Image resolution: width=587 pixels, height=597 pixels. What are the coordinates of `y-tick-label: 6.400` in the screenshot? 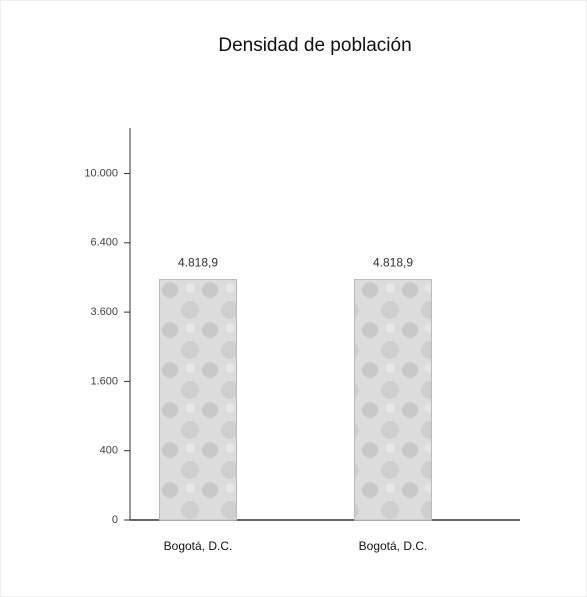 It's located at (104, 243).